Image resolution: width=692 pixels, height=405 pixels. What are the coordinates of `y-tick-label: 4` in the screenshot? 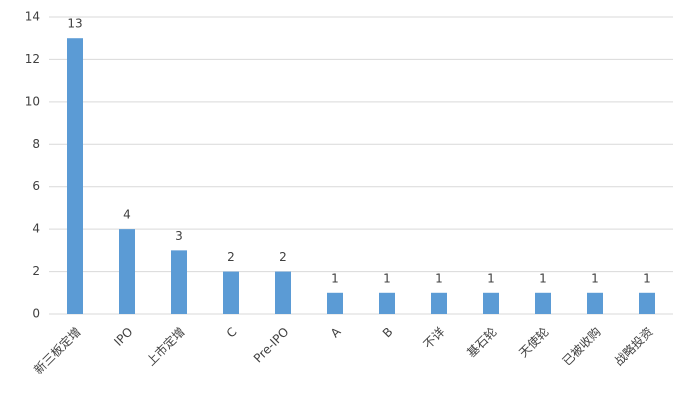 It's located at (36, 229).